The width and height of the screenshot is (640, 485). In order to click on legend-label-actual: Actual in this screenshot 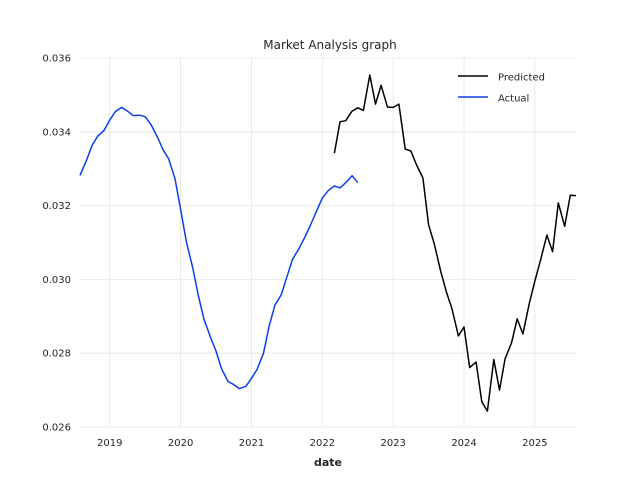, I will do `click(513, 99)`.